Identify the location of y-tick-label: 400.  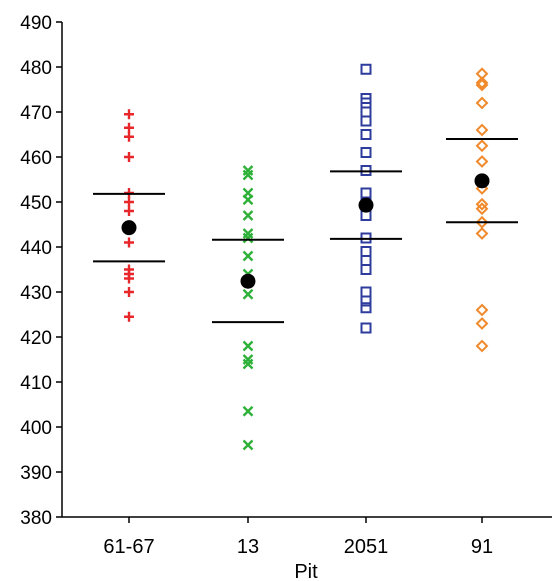
(36, 428).